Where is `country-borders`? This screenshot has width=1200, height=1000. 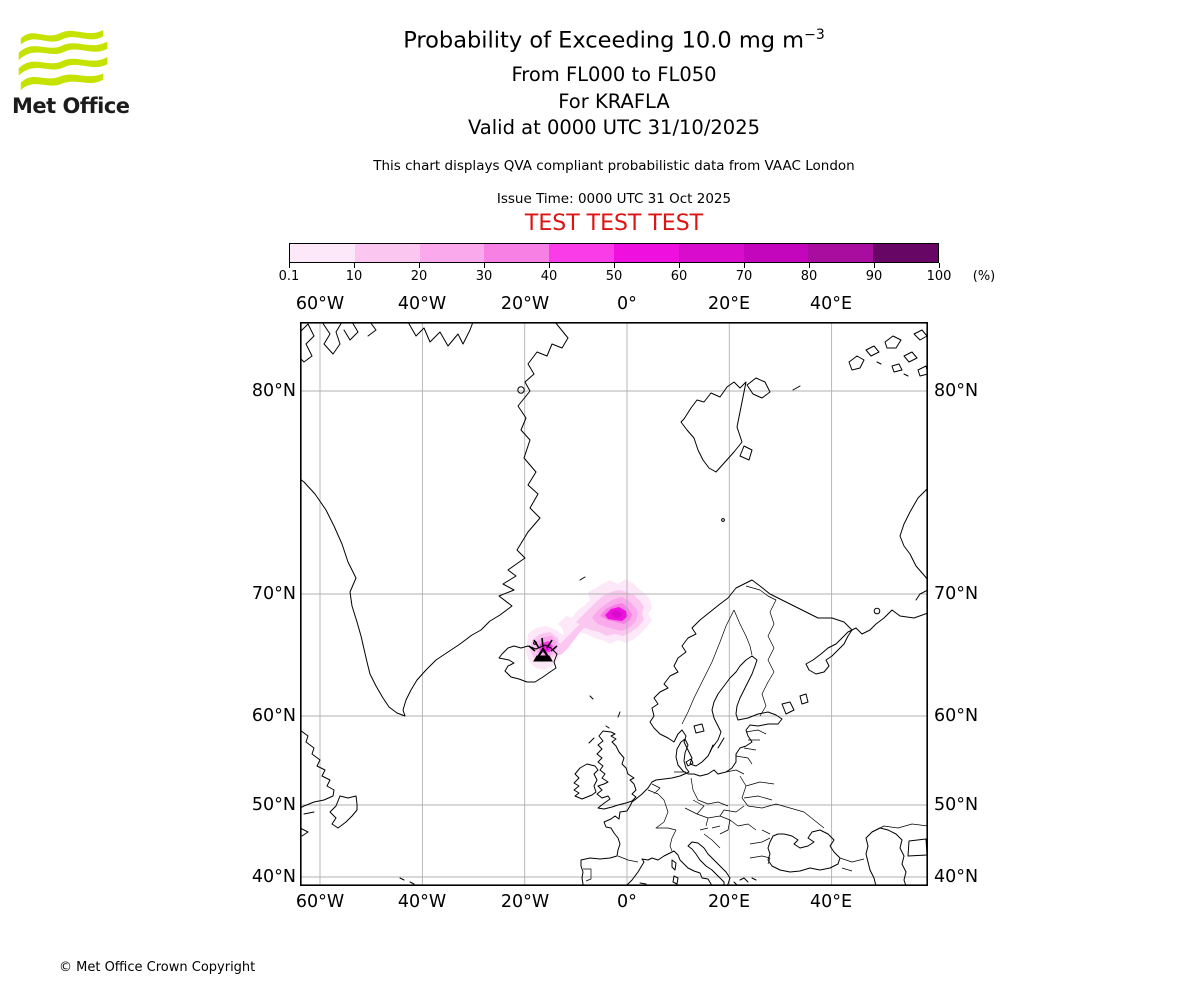
country-borders is located at coordinates (755, 733).